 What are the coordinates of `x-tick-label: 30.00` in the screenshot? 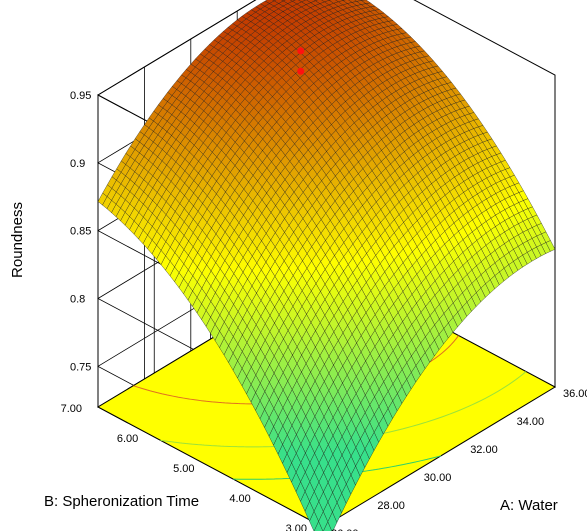 It's located at (438, 478).